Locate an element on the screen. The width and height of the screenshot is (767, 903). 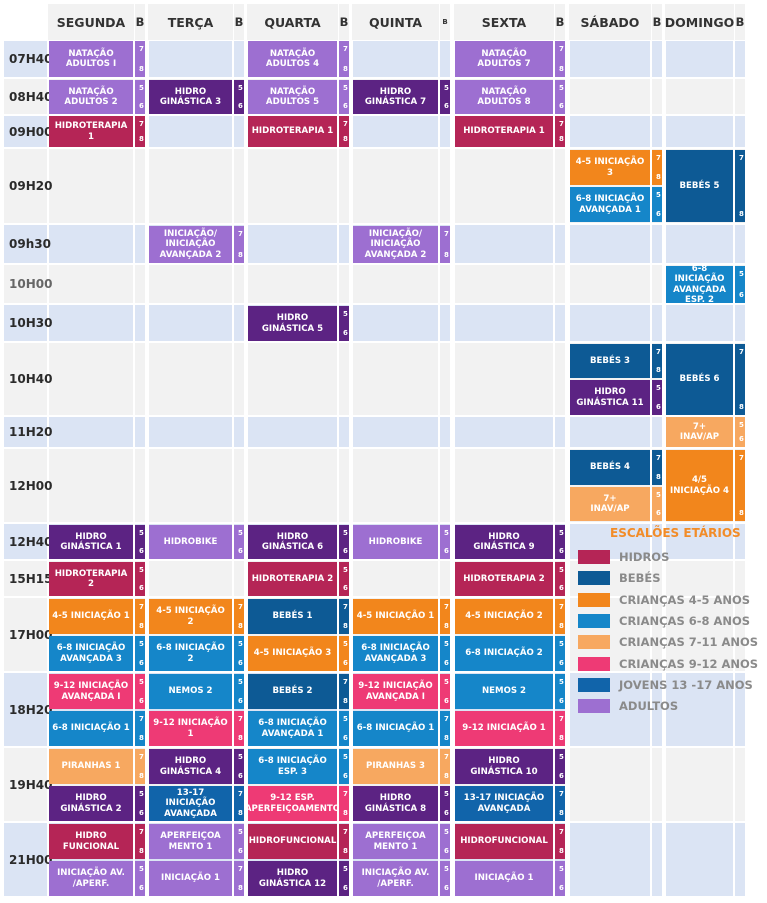
class-cell: 4/5 INICIAÇÃO 4 is located at coordinates (699, 485).